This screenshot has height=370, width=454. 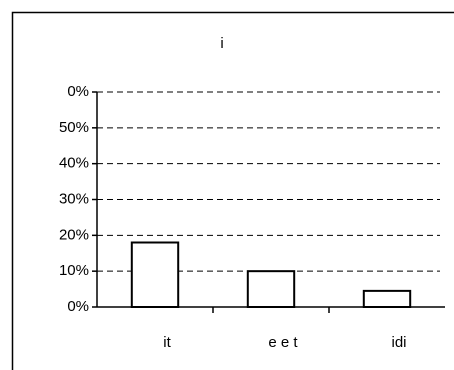 I want to click on y-tick-label: 30%, so click(x=74, y=198).